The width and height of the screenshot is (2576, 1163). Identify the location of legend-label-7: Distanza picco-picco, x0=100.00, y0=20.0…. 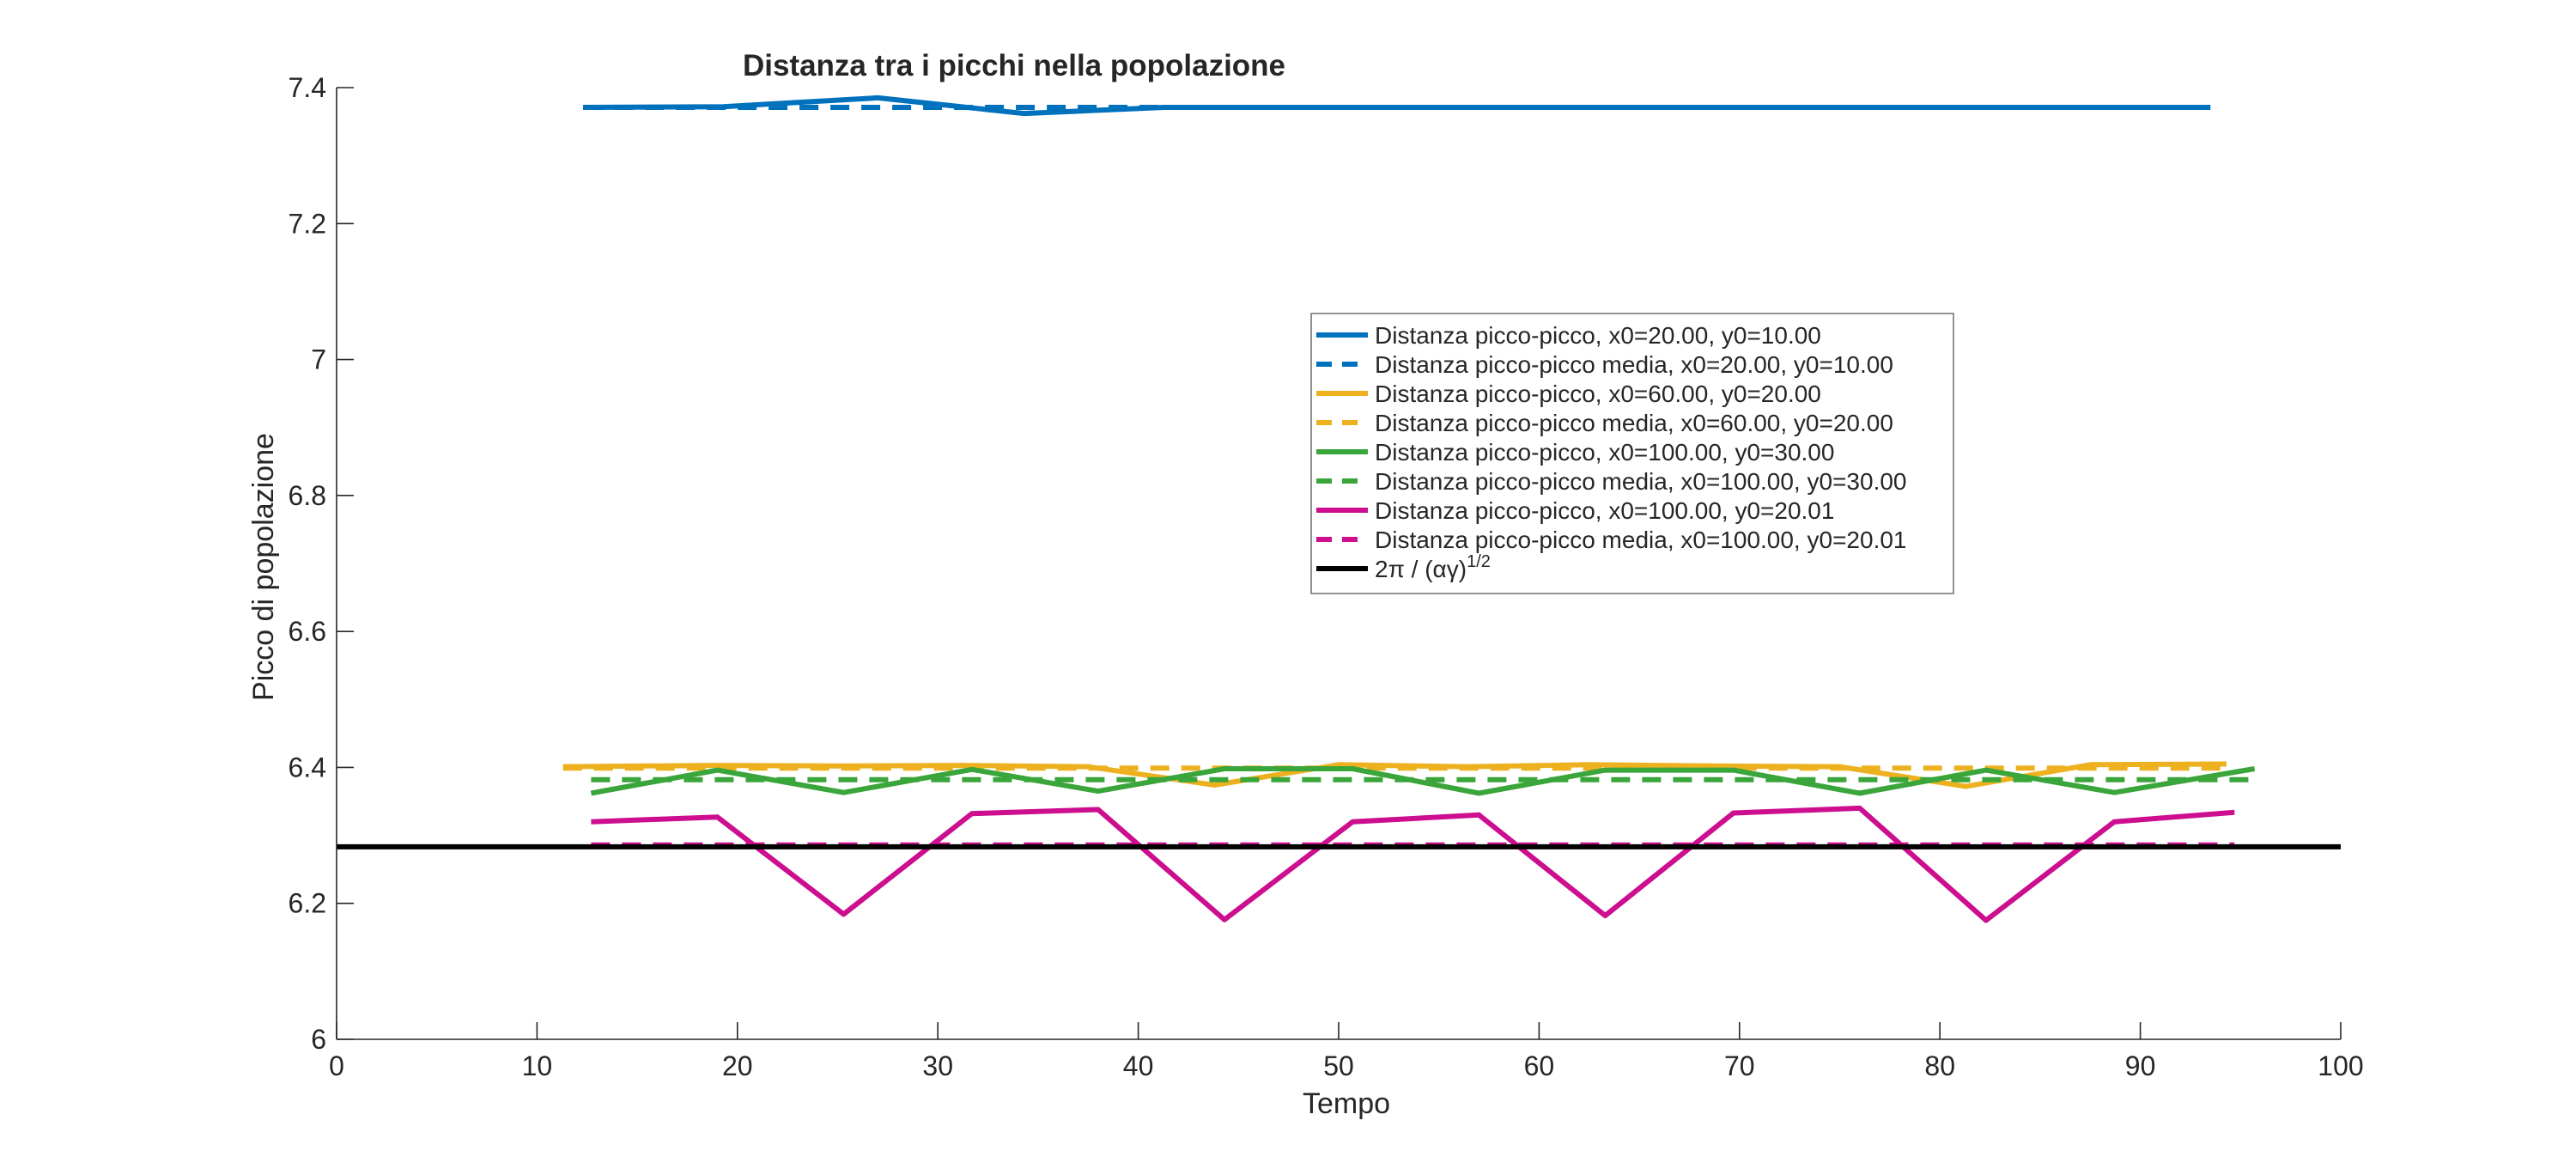
(1605, 510).